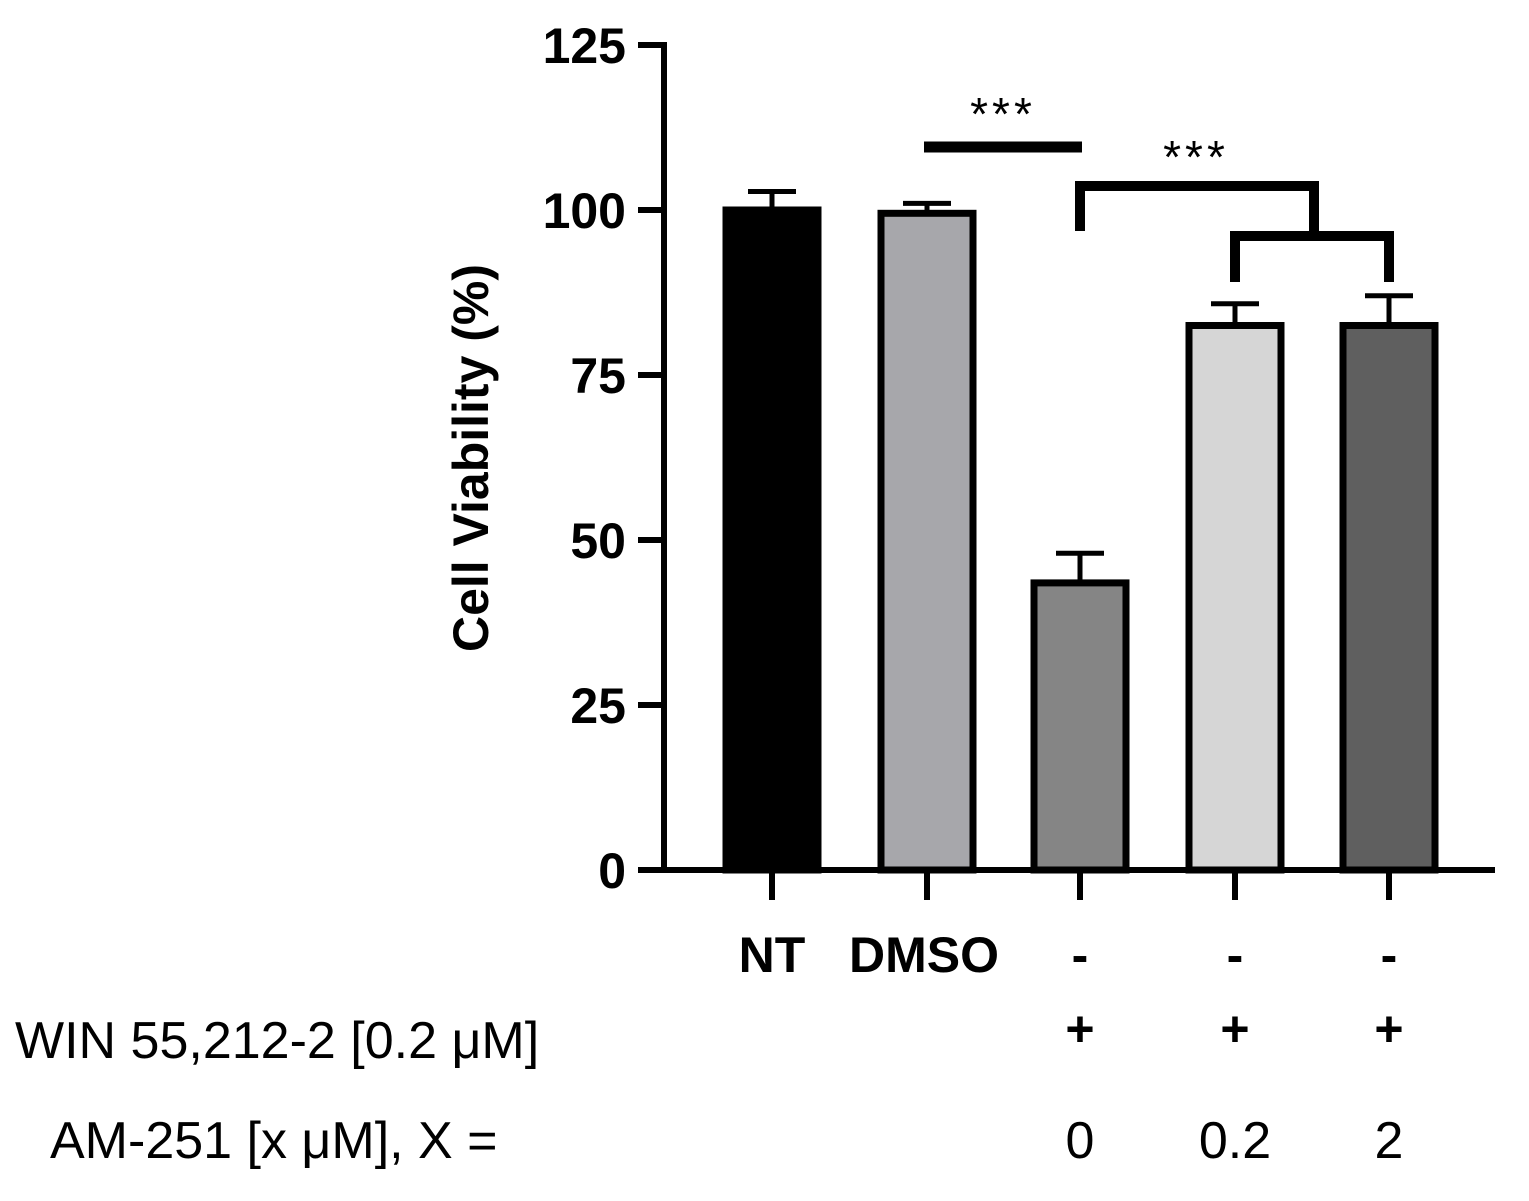  I want to click on win-row-label: WIN 55,212-2 [0.2 μM], so click(277, 1041).